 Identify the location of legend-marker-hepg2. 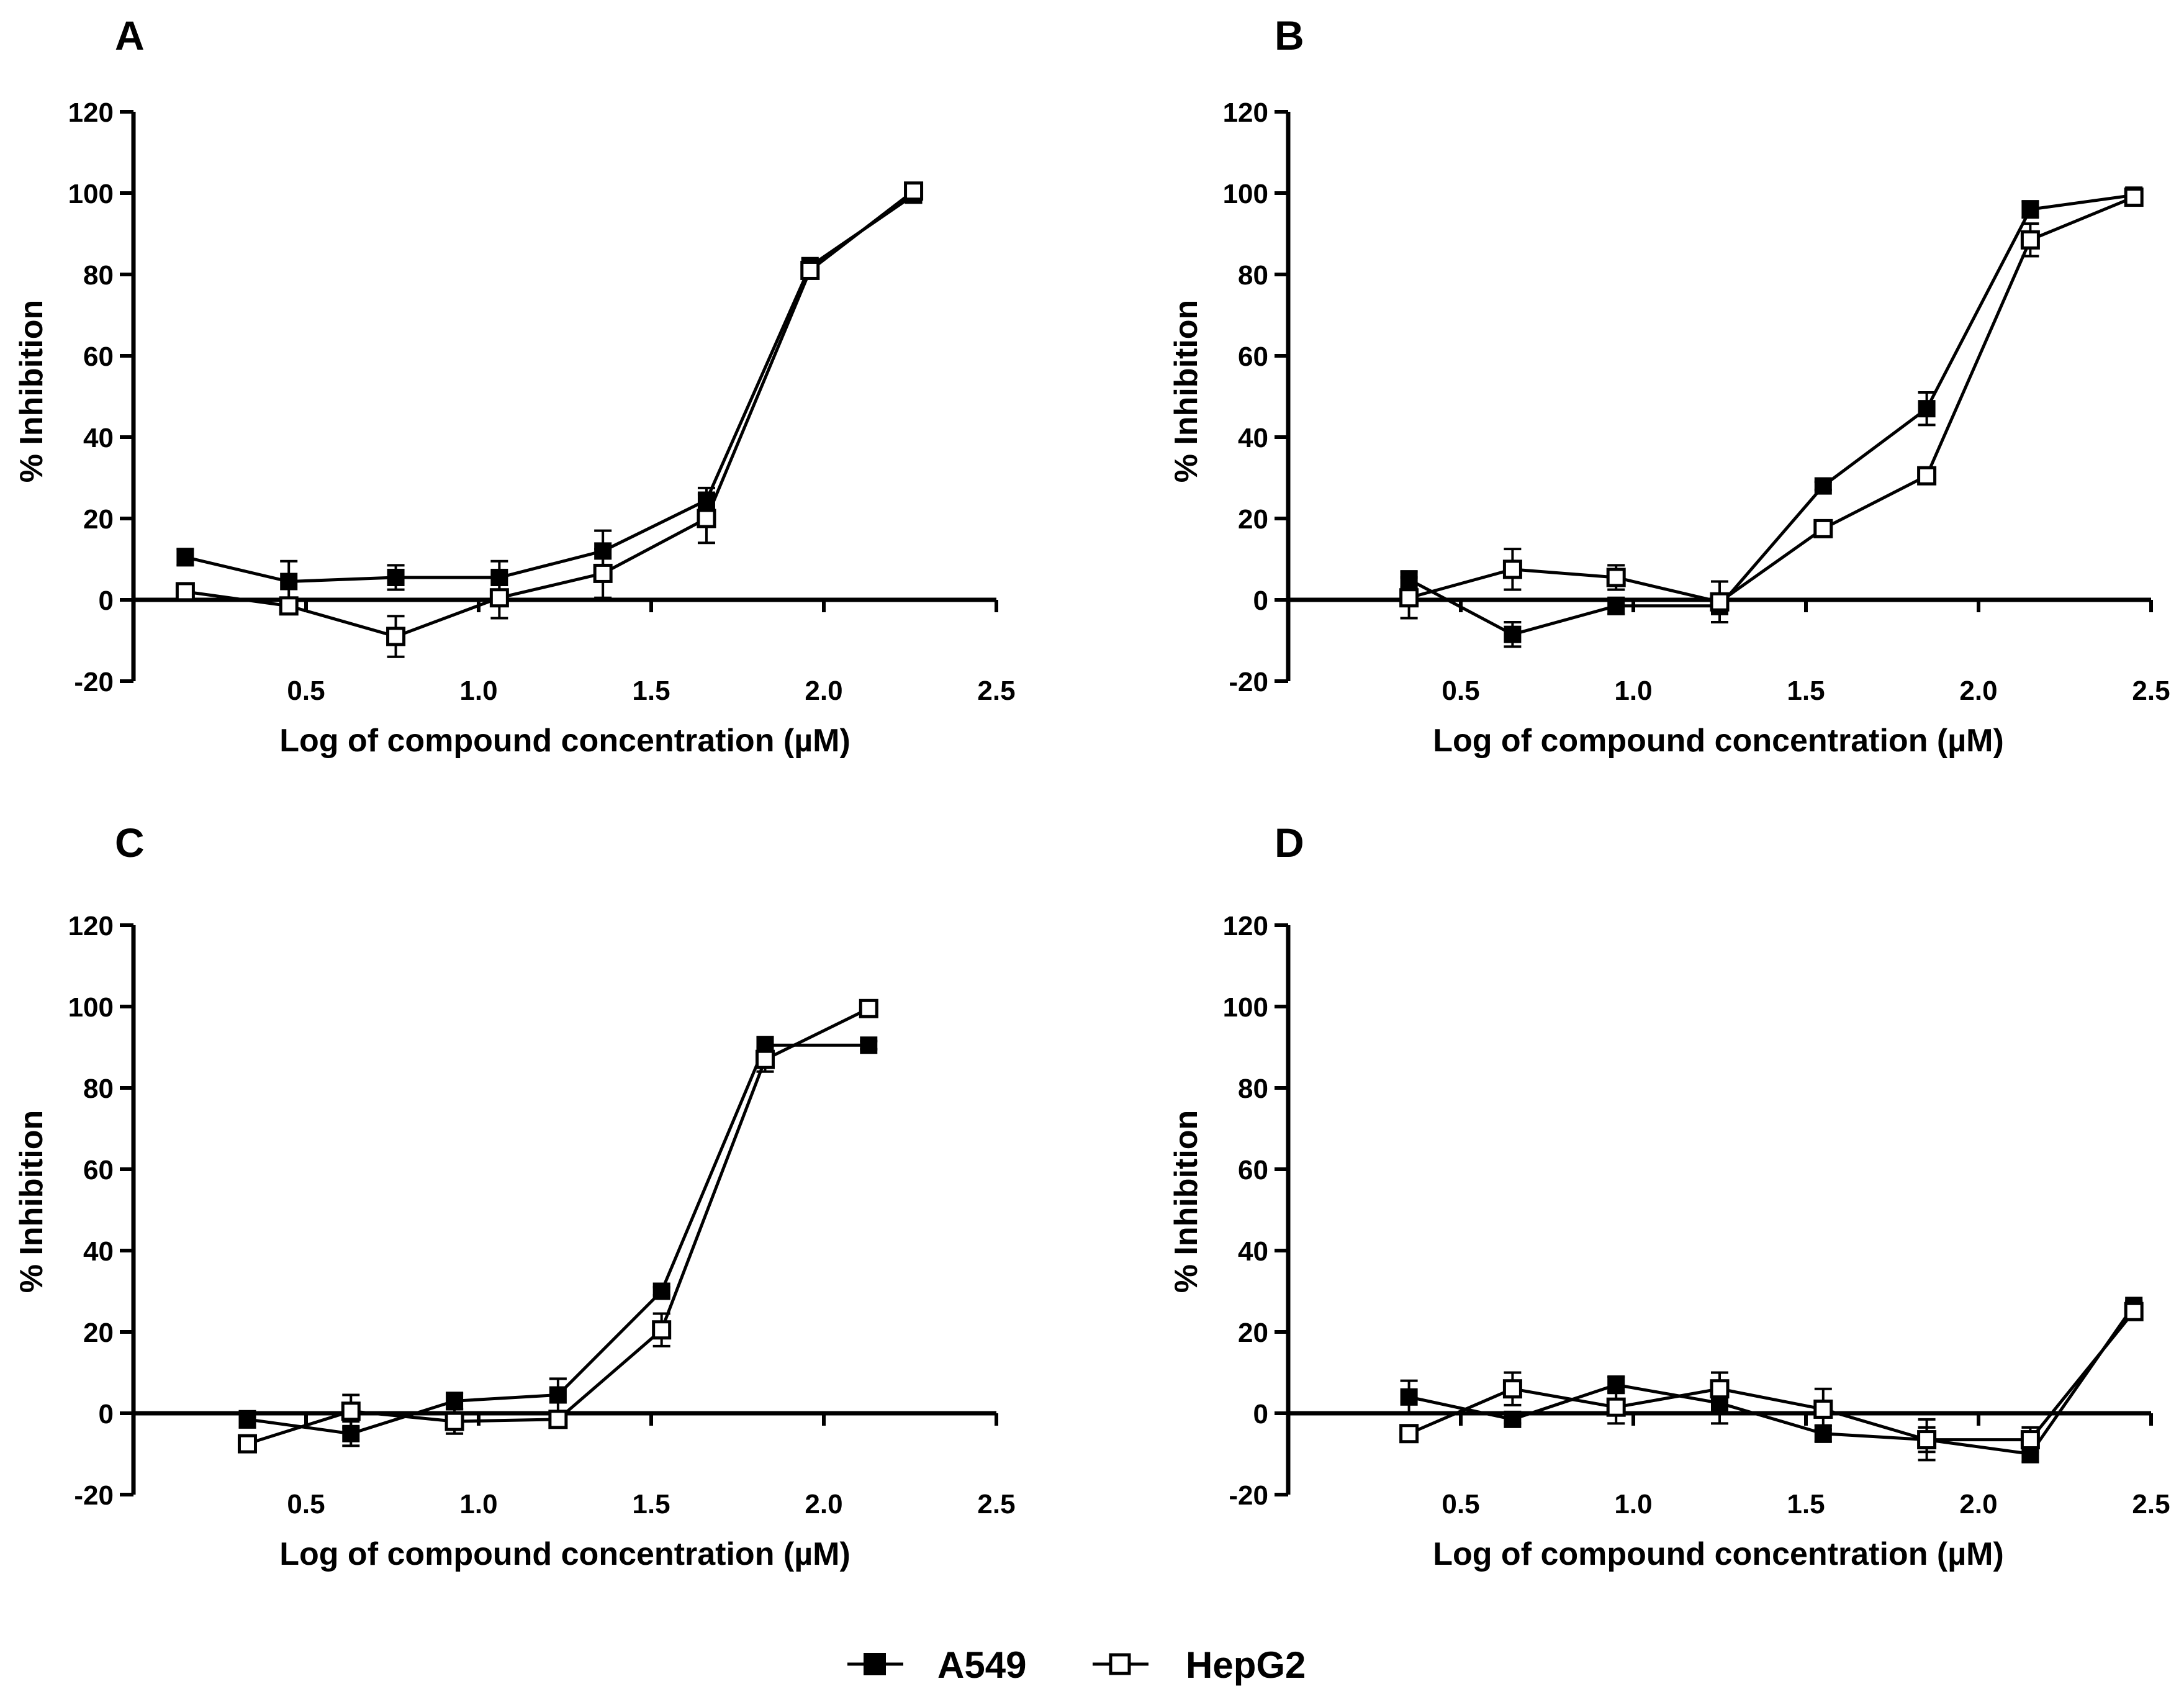
(1120, 1664).